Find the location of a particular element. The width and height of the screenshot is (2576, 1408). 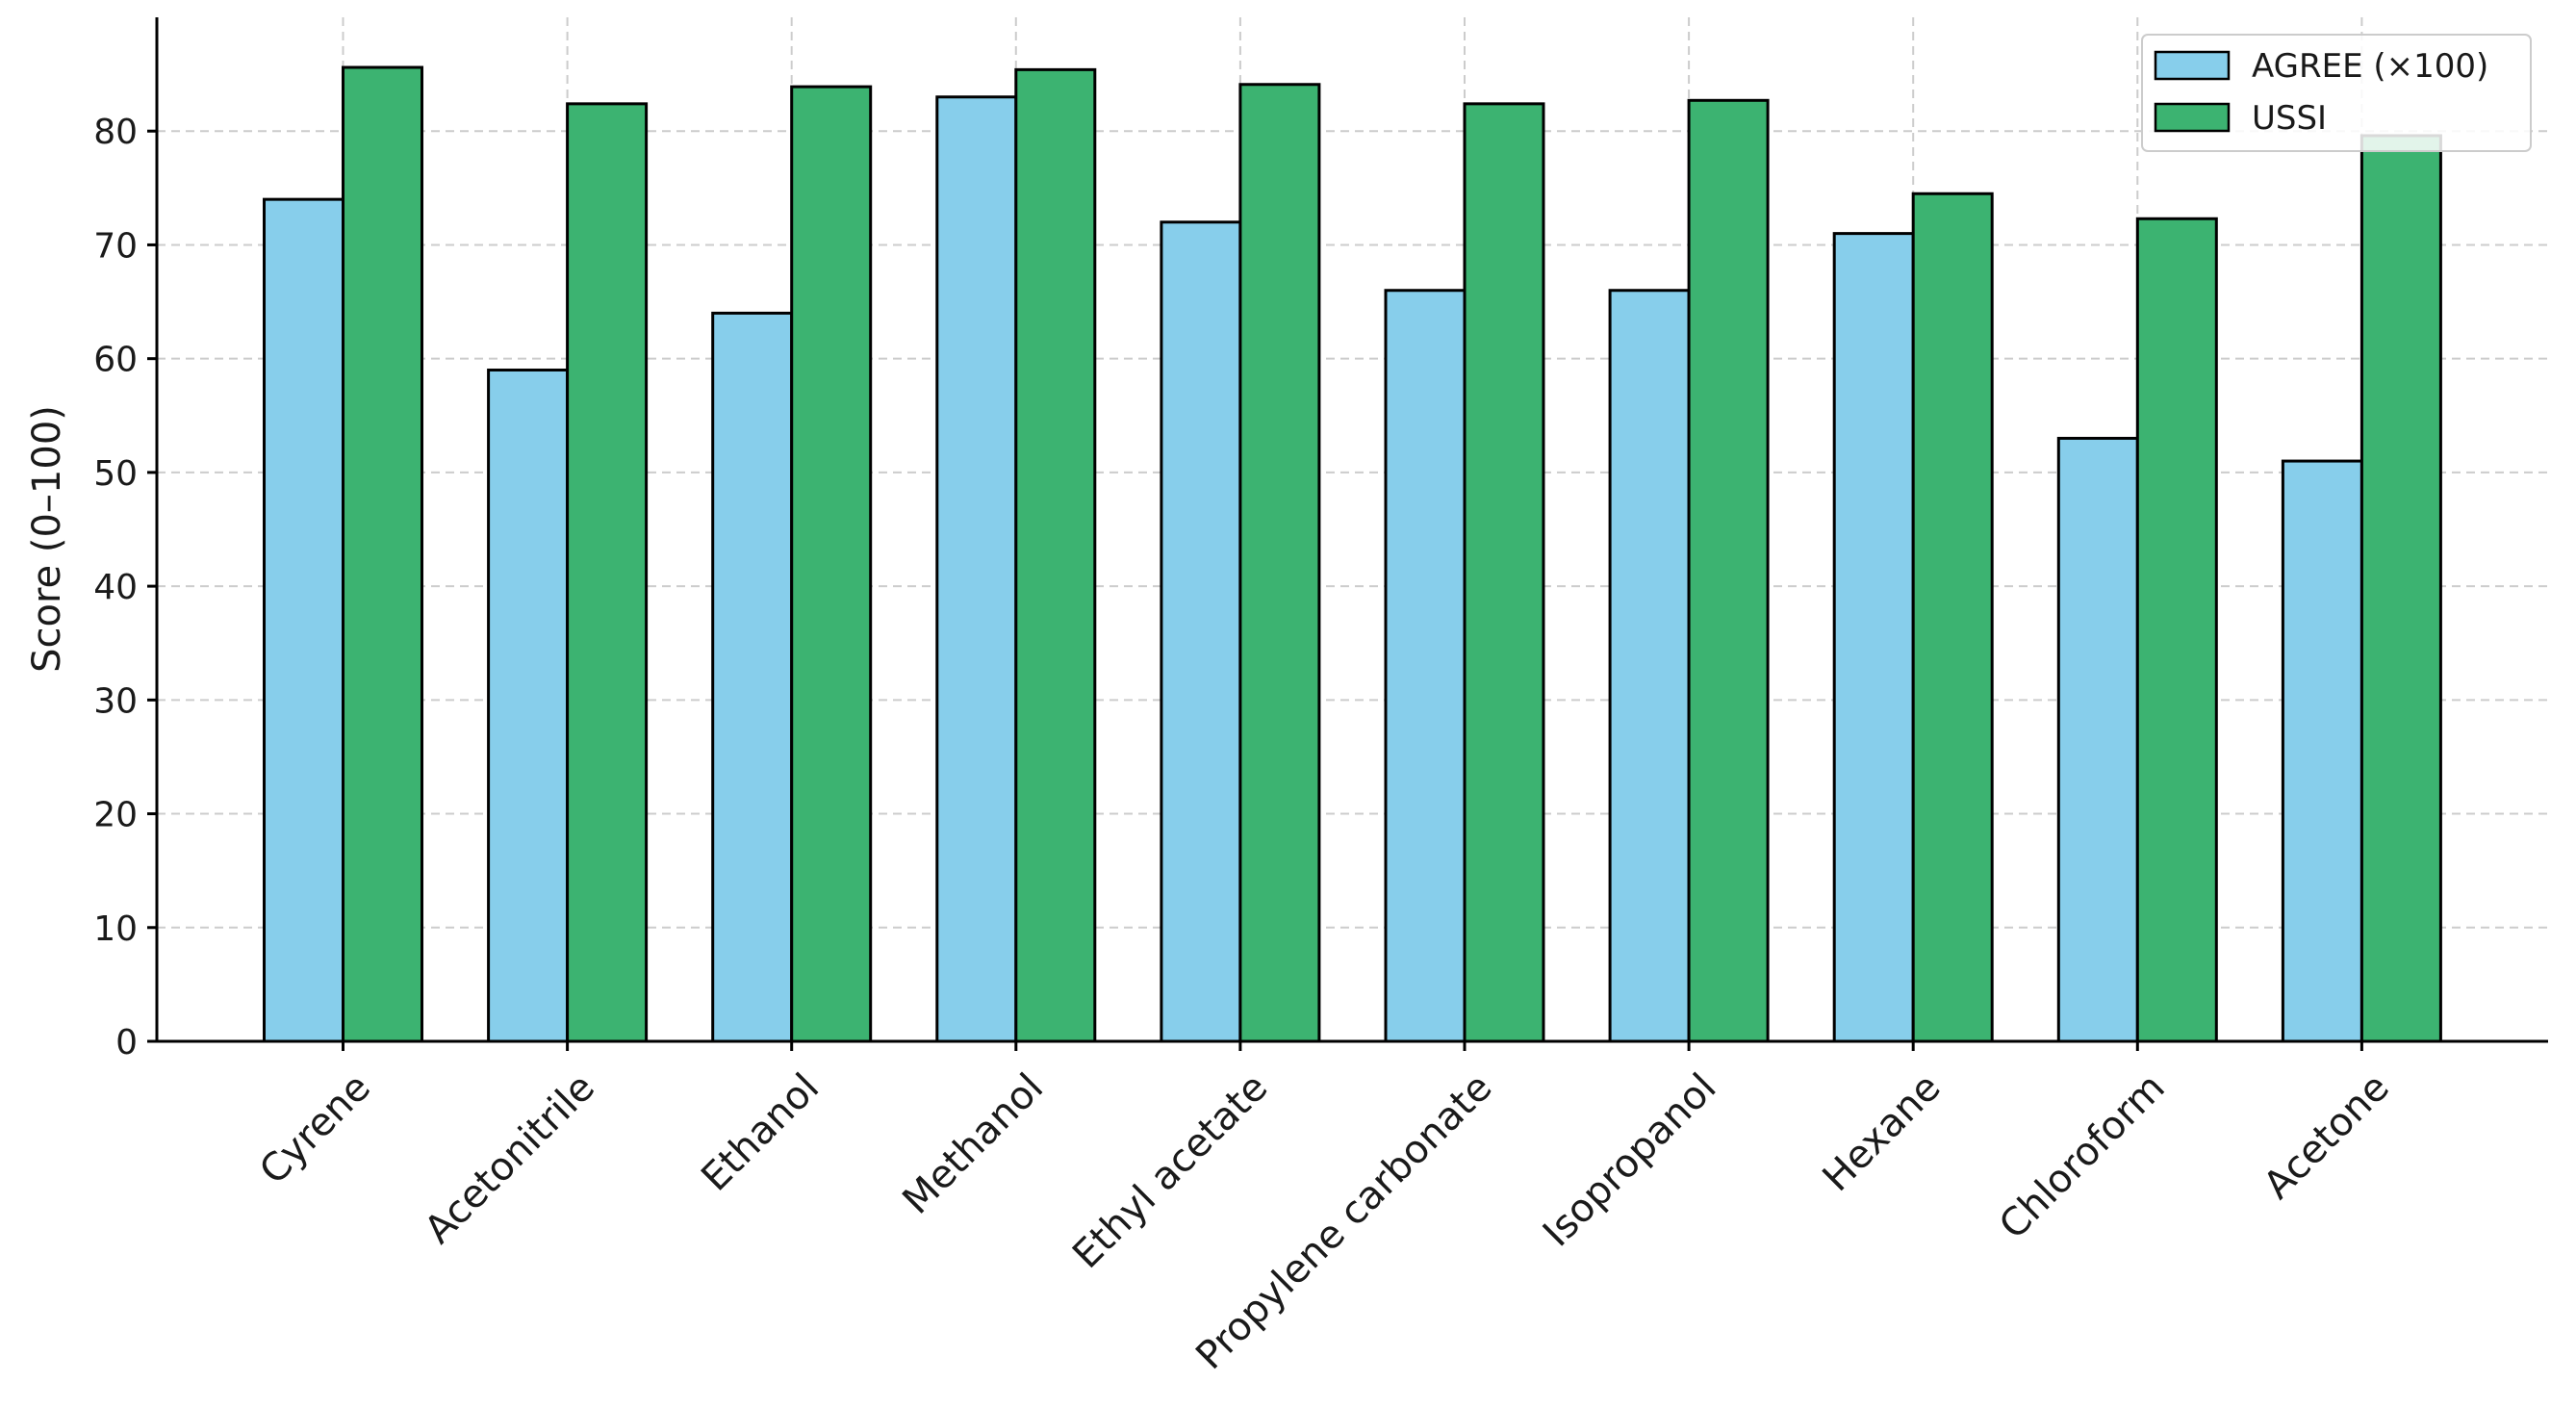

y-tick-label: 20 is located at coordinates (115, 815).